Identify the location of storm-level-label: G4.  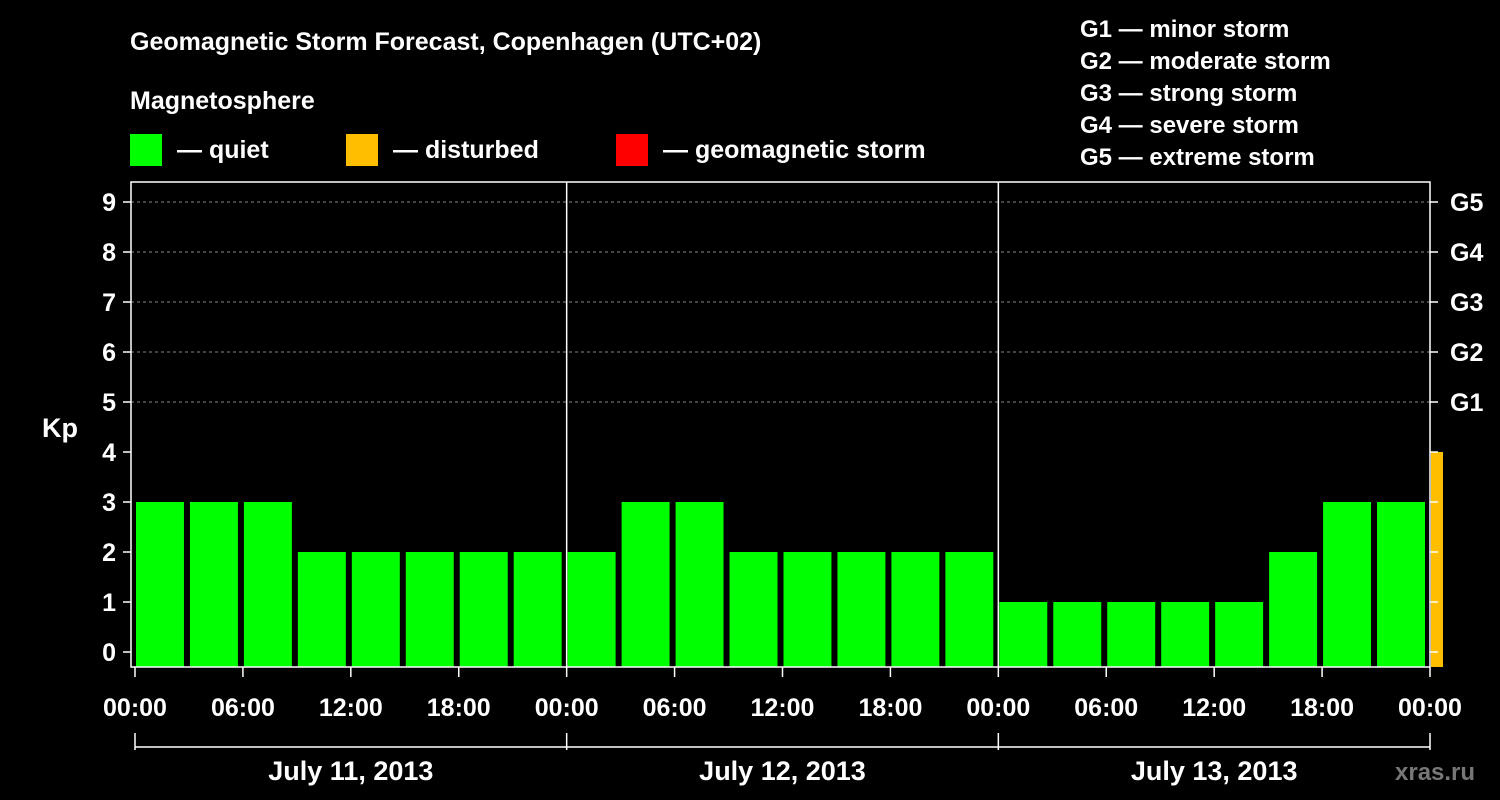
(1466, 253).